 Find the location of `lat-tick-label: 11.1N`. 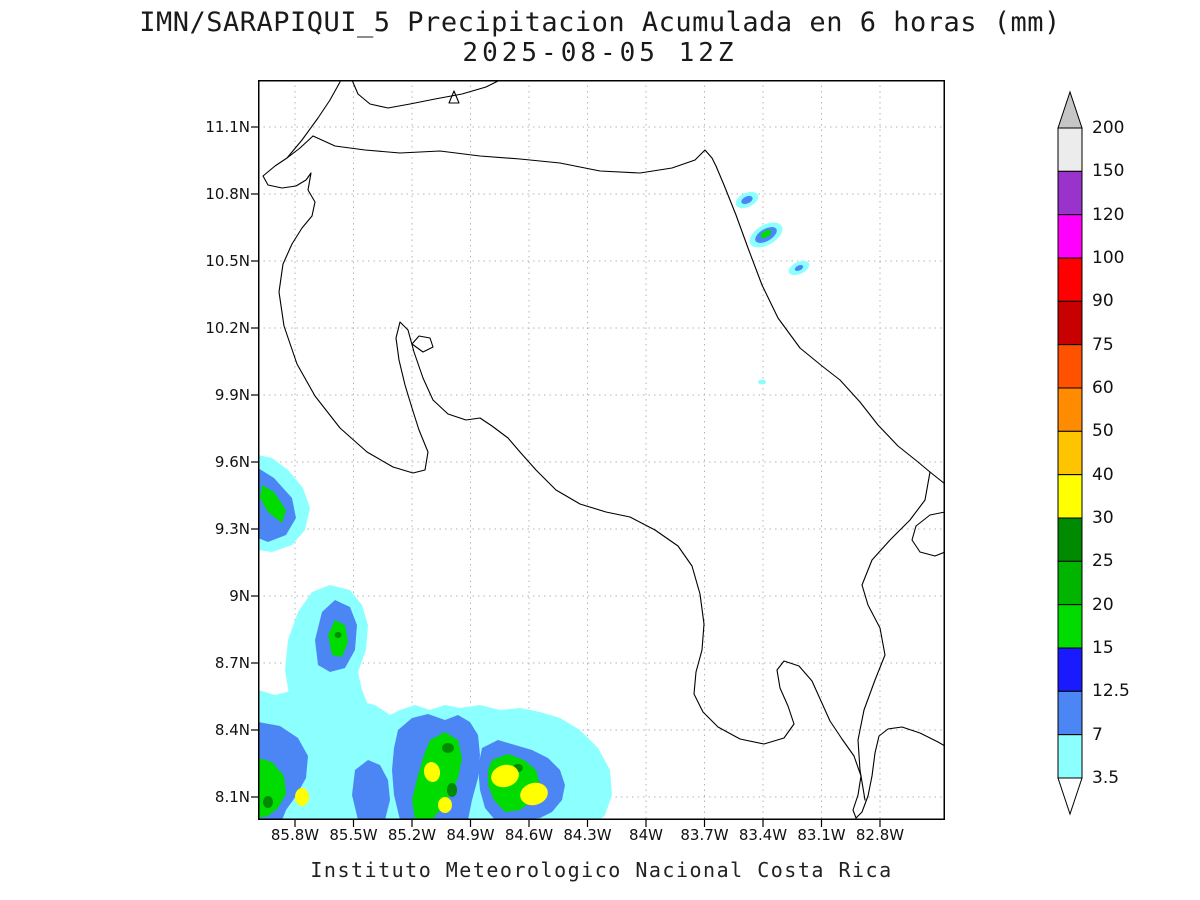

lat-tick-label: 11.1N is located at coordinates (227, 127).